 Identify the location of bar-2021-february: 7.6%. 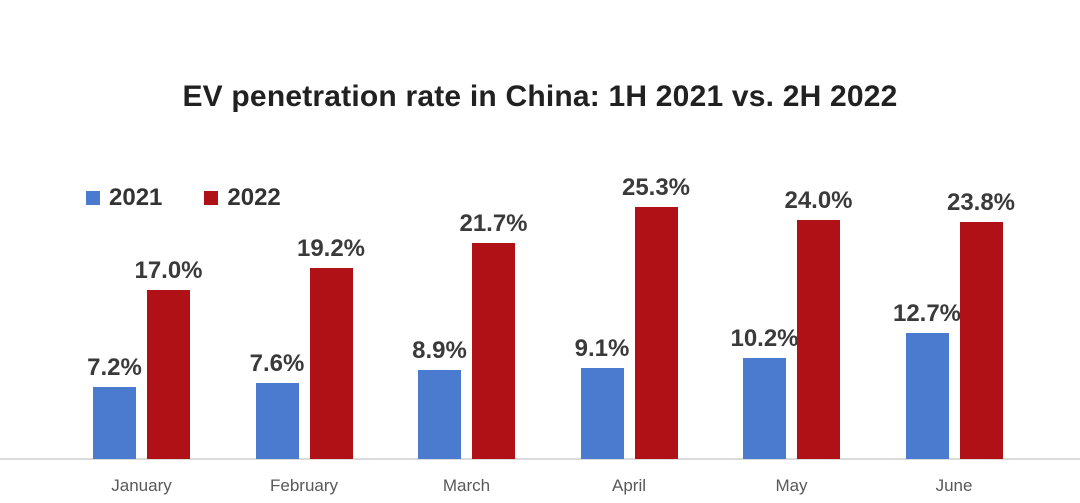
(277, 405).